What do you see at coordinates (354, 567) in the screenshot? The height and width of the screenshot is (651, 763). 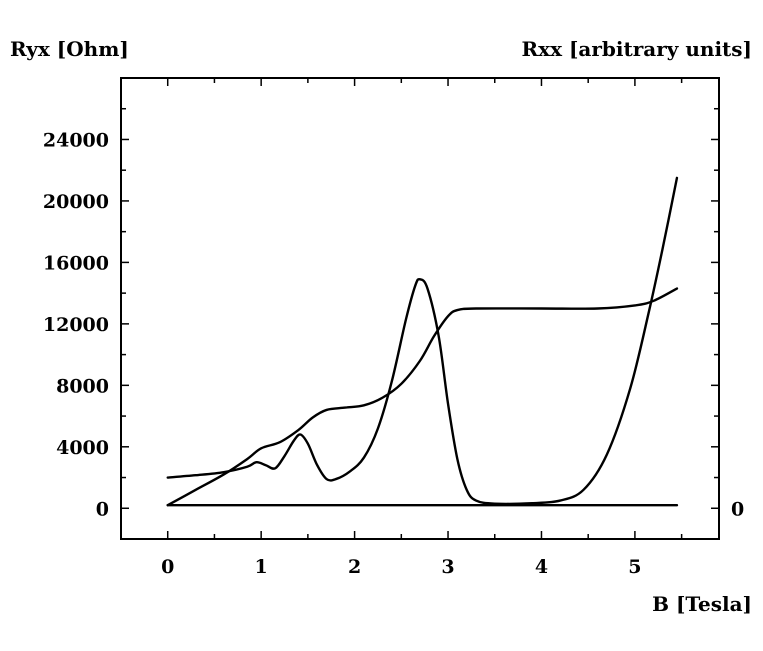 I see `x-tick-label: 2` at bounding box center [354, 567].